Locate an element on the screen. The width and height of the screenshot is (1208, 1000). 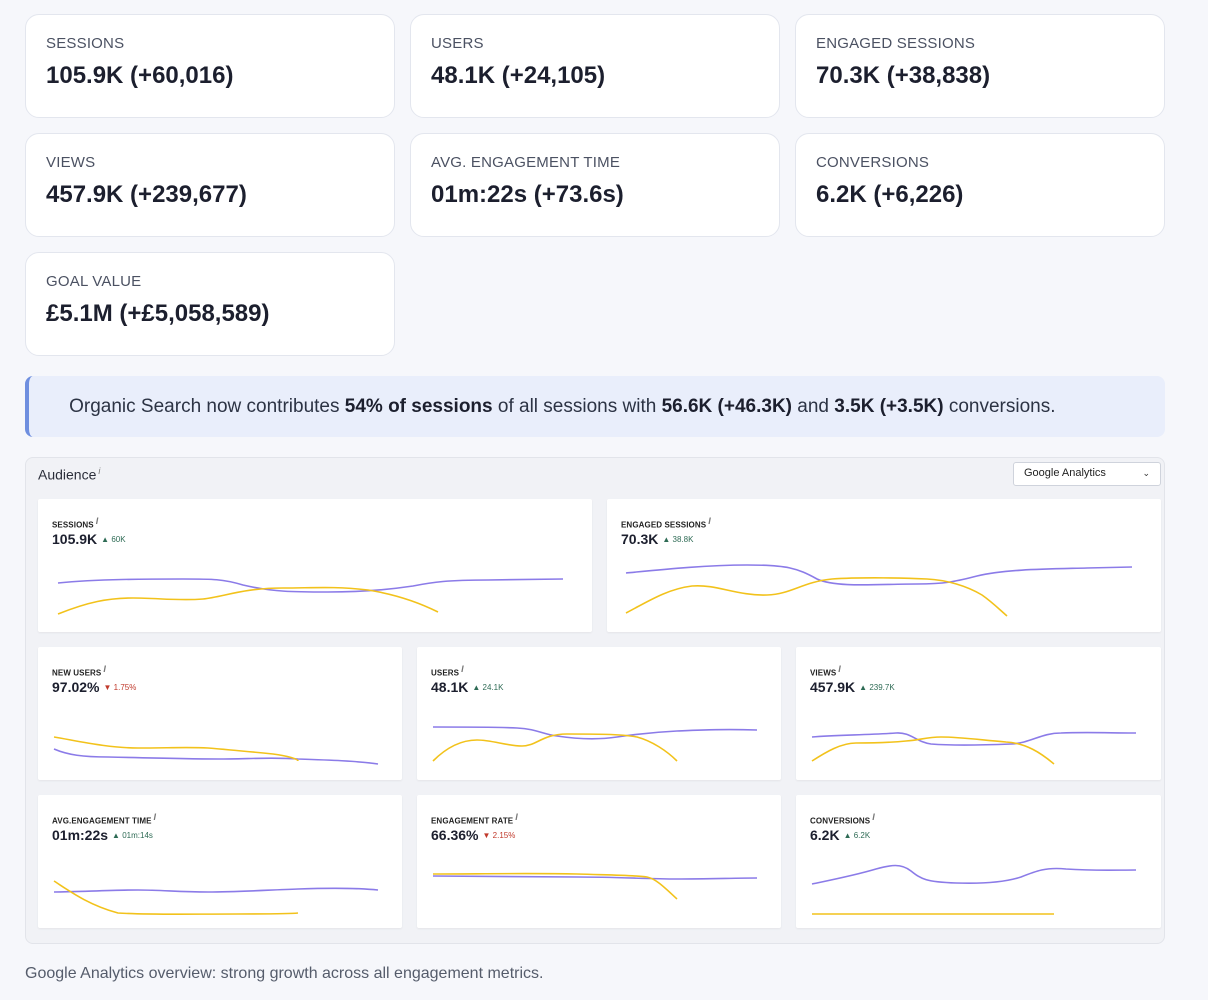
kpi-label: GOAL VALUE is located at coordinates (94, 281).